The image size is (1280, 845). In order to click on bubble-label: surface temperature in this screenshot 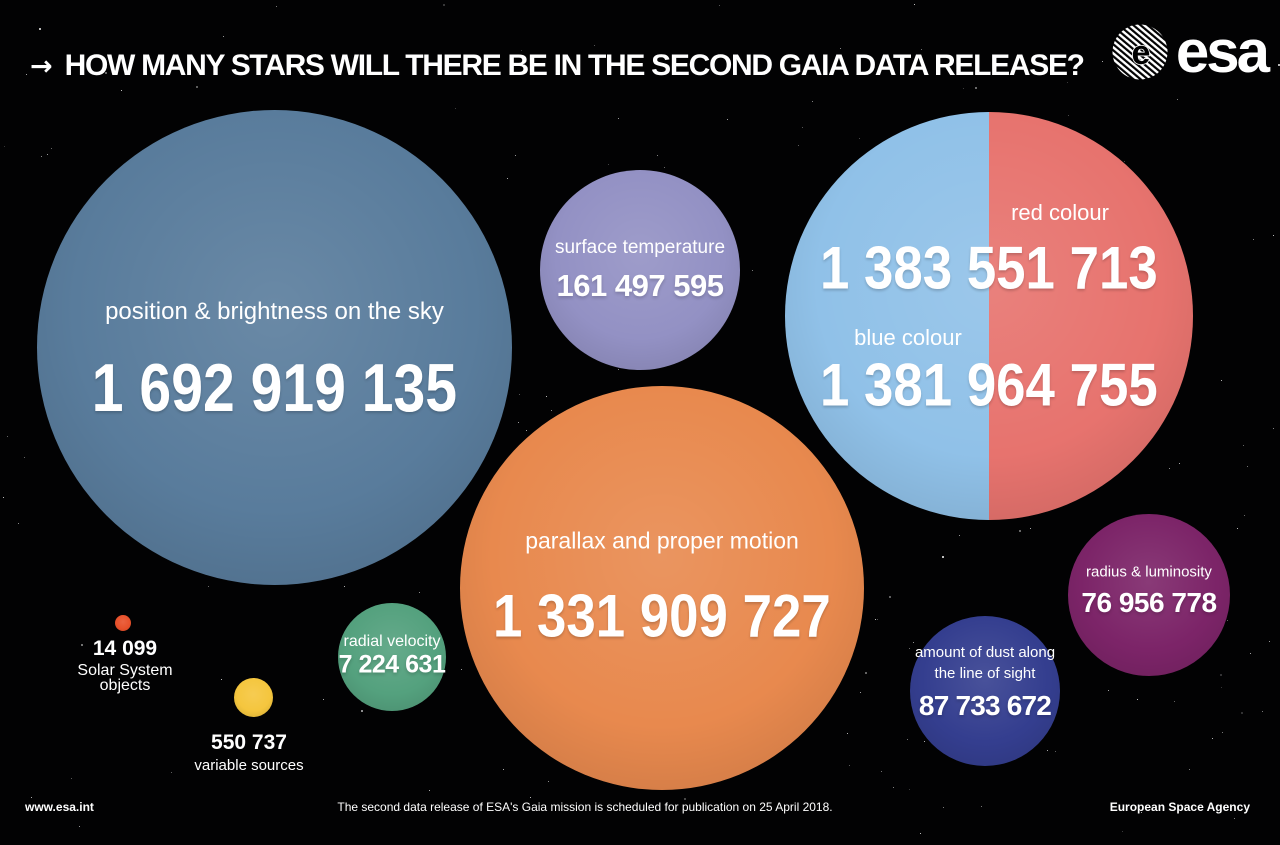, I will do `click(640, 247)`.